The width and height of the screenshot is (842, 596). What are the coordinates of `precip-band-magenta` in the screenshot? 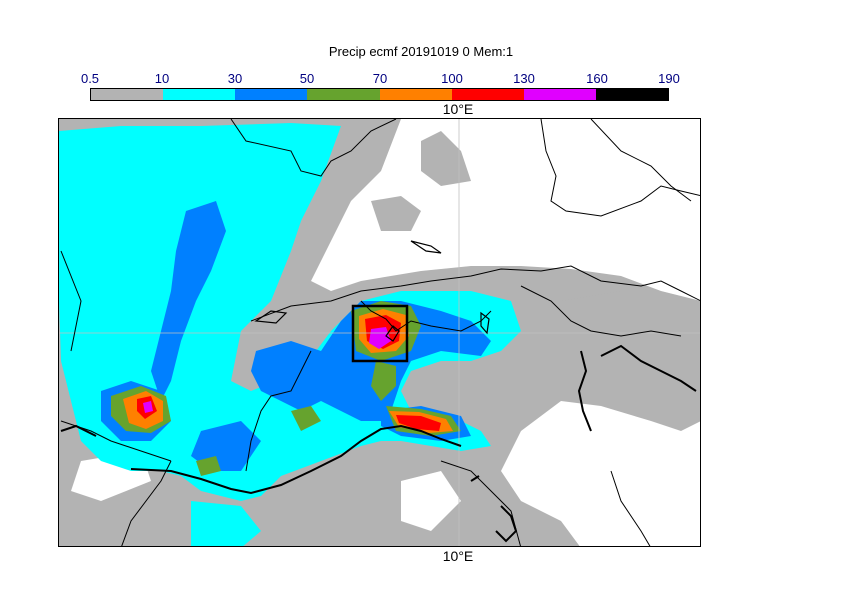 It's located at (267, 370).